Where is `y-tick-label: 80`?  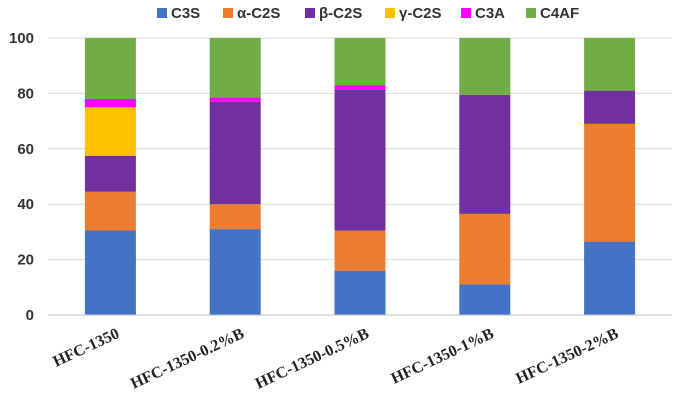 y-tick-label: 80 is located at coordinates (25, 93).